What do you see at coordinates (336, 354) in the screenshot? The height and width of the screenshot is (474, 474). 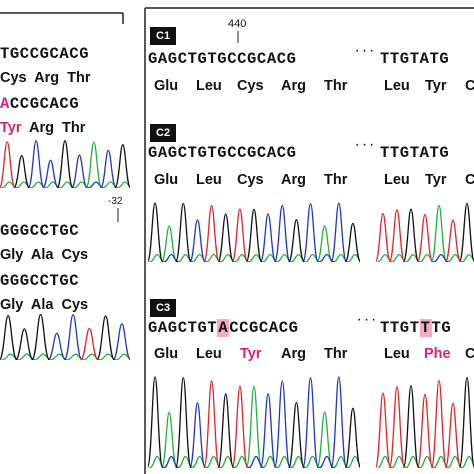 I see `c3-aa-thr: Thr` at bounding box center [336, 354].